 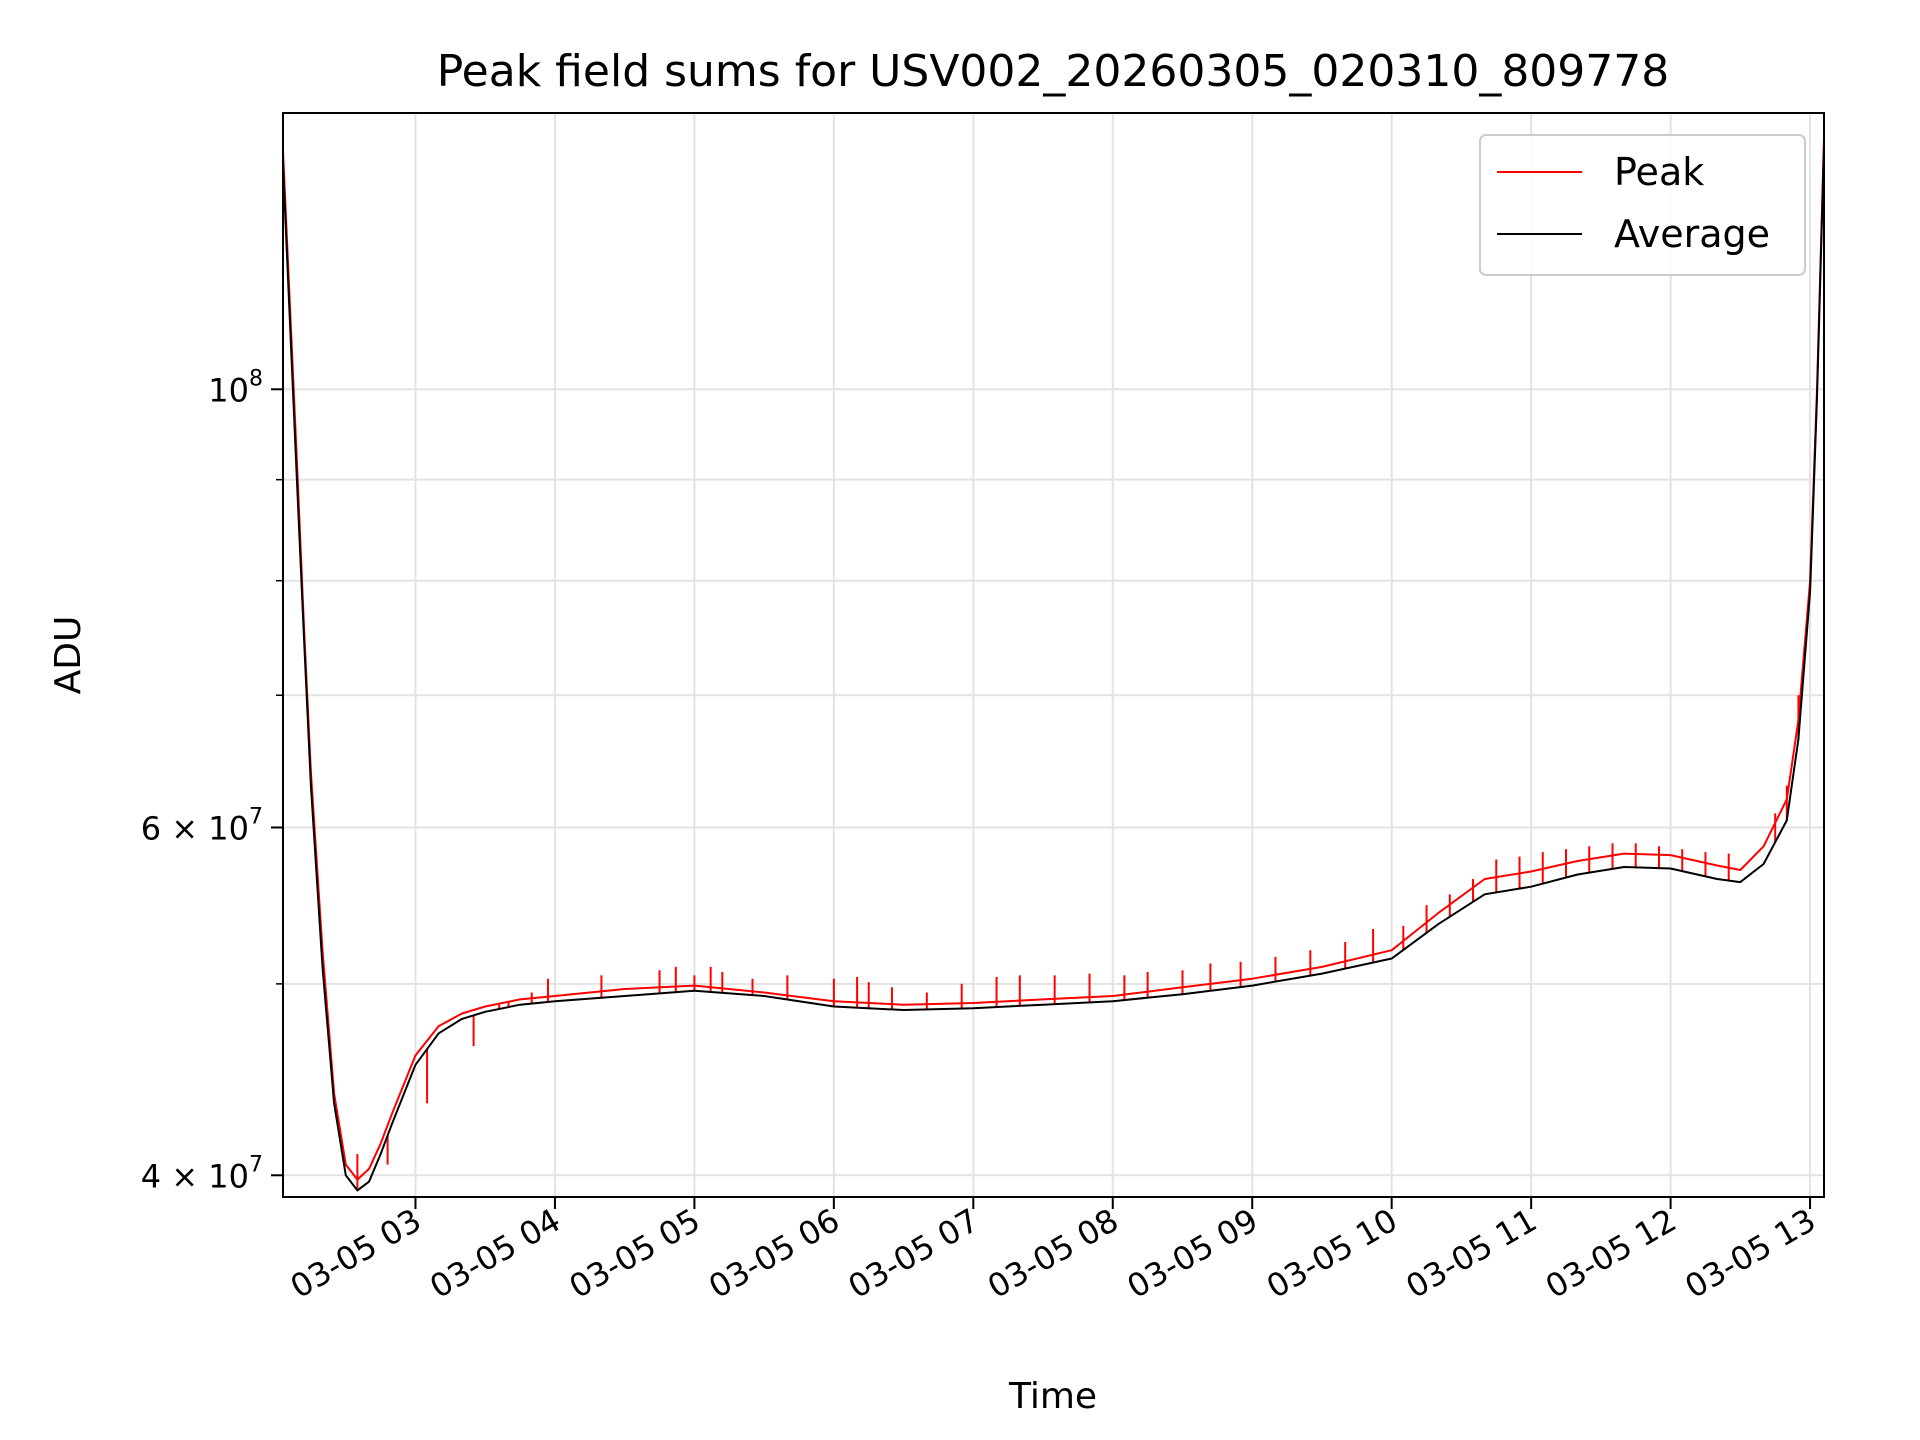 I want to click on legend: Peak Average, so click(x=1642, y=205).